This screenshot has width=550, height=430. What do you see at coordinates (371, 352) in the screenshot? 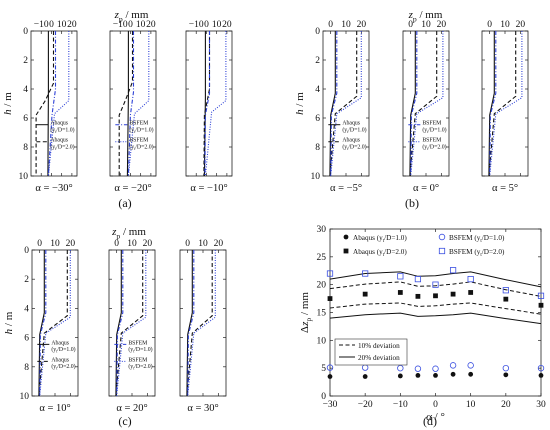
I see `band-legend-box` at bounding box center [371, 352].